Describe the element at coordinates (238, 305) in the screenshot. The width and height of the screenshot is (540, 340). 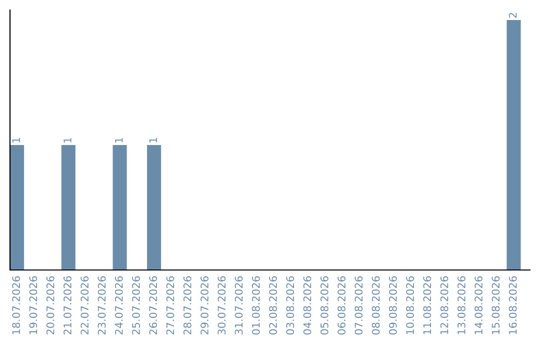
I see `x-tick-label: 31.07.2026` at that location.